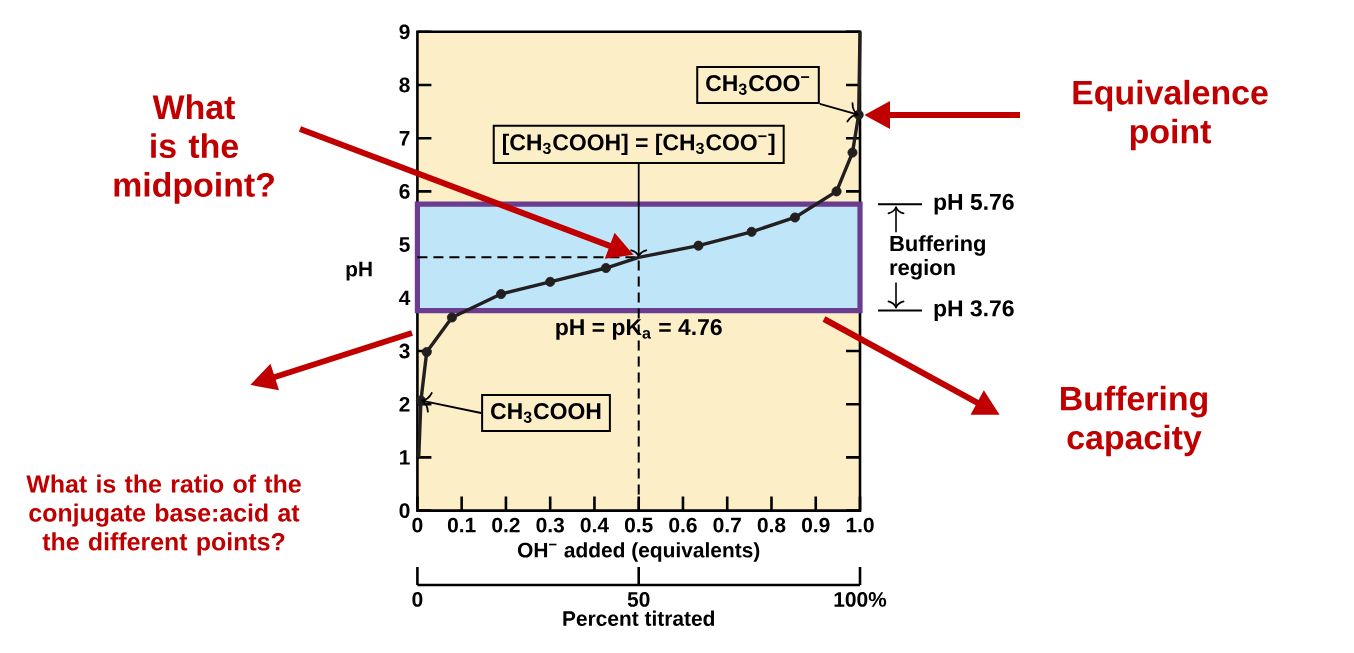  Describe the element at coordinates (1170, 115) in the screenshot. I see `text: Equivalence point` at that location.